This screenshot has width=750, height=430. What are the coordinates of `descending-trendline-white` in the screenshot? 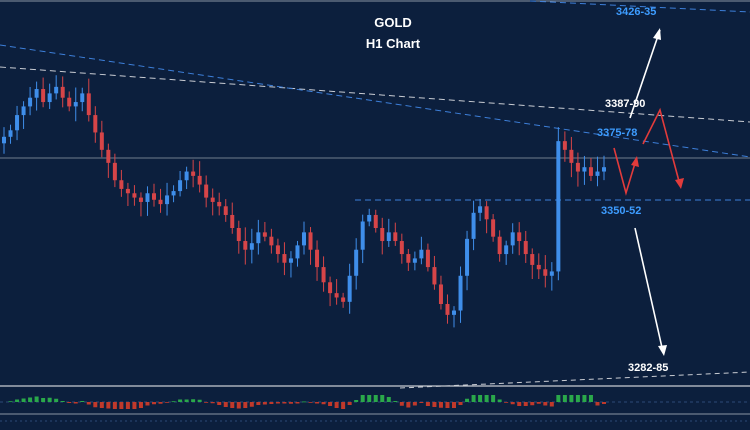 It's located at (375, 94).